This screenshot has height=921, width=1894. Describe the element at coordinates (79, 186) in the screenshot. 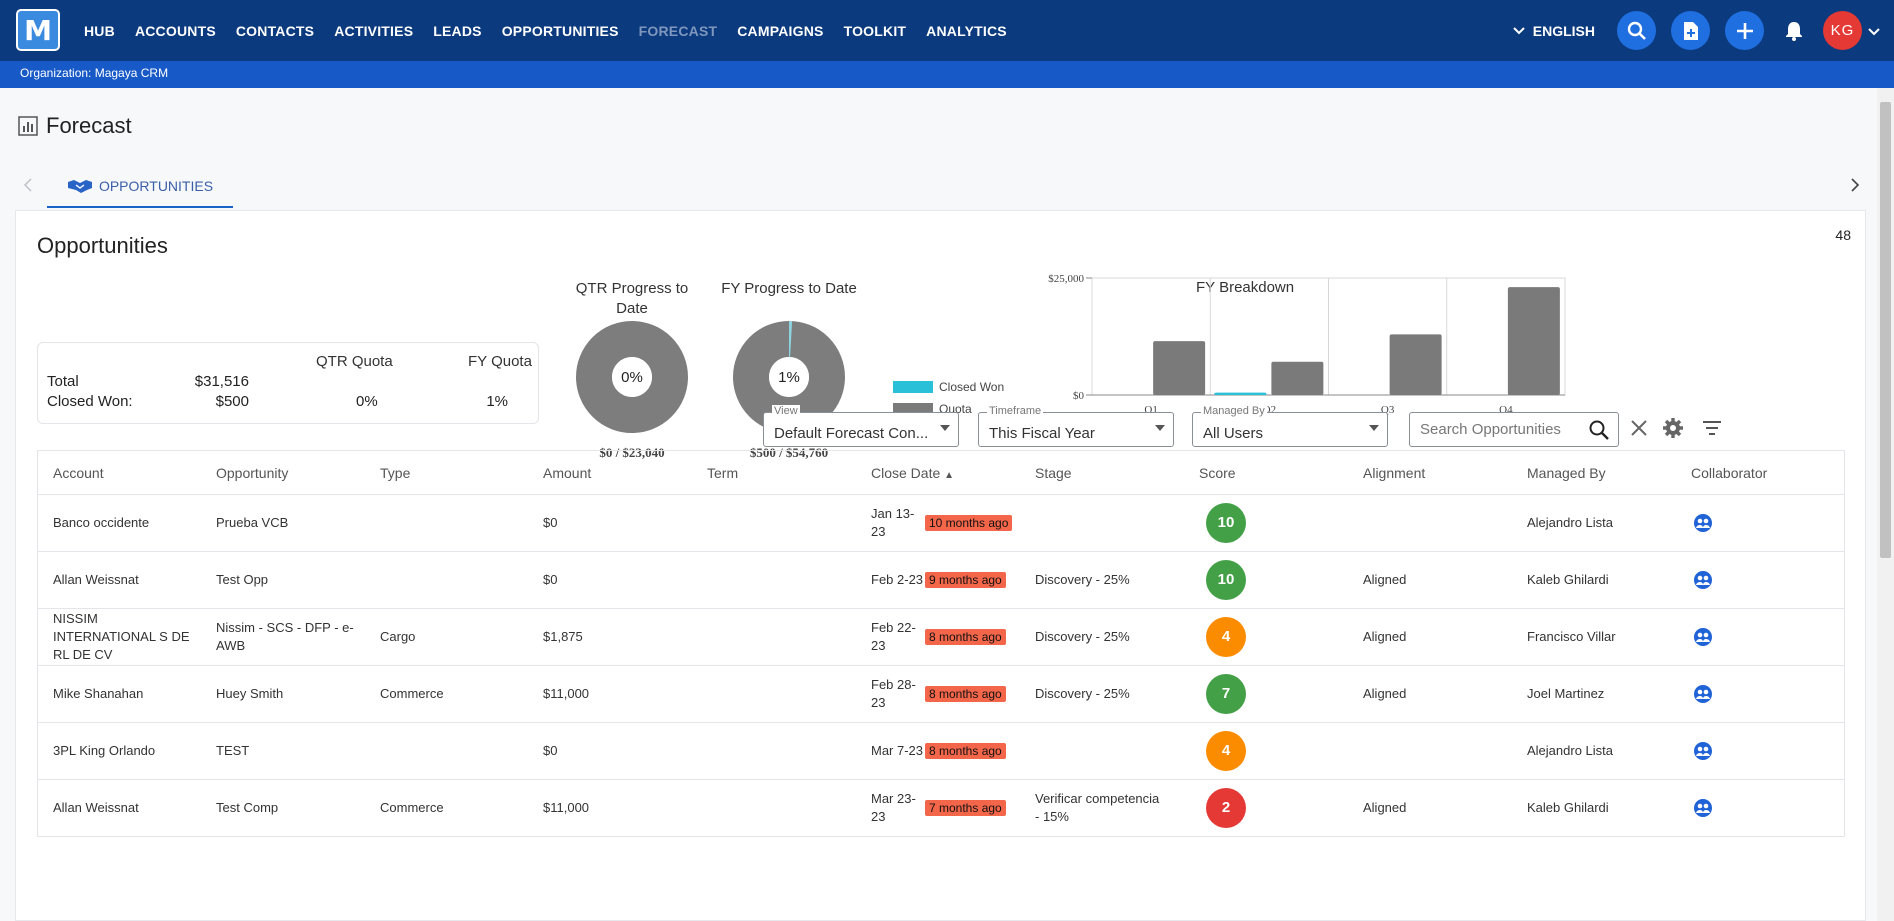

I see `handshake-icon` at that location.